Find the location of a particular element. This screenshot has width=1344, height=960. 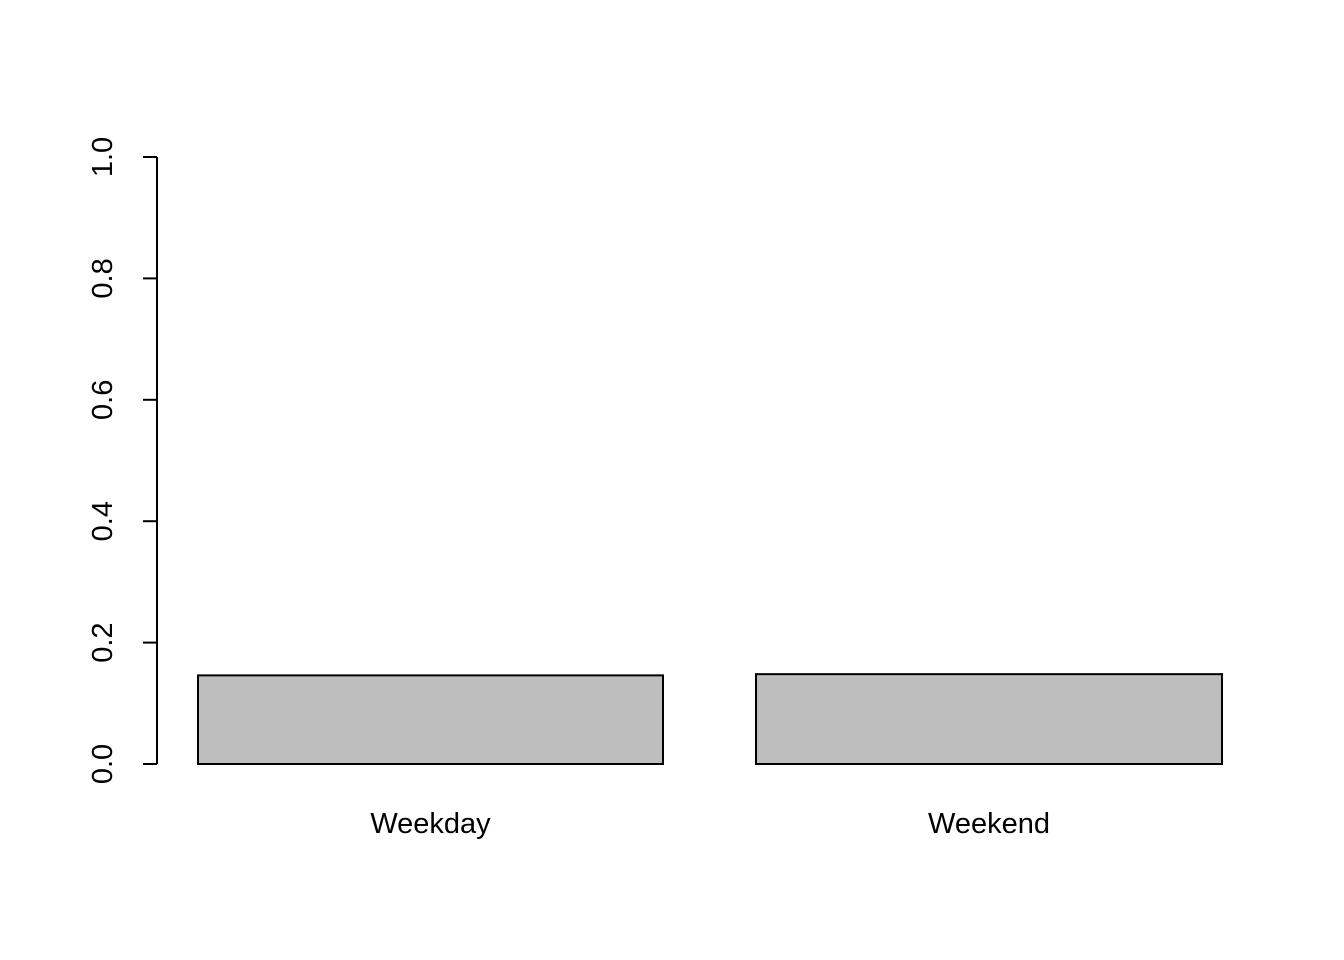

x-category-label: Weekday is located at coordinates (430, 824).